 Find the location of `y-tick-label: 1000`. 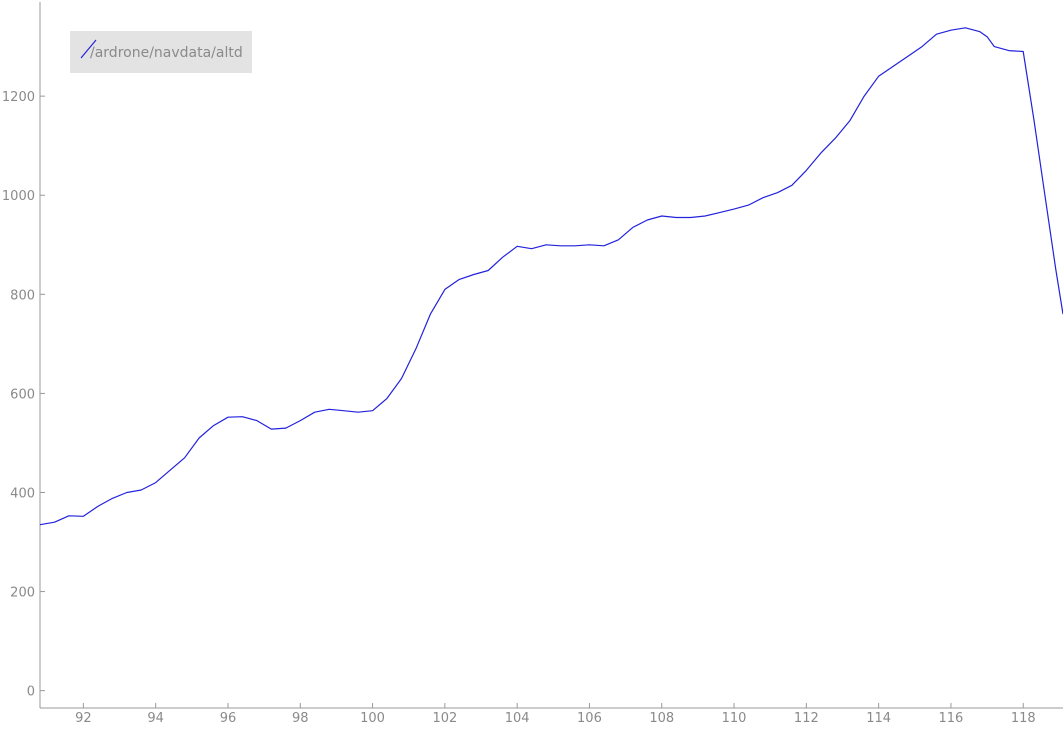

y-tick-label: 1000 is located at coordinates (18, 196).